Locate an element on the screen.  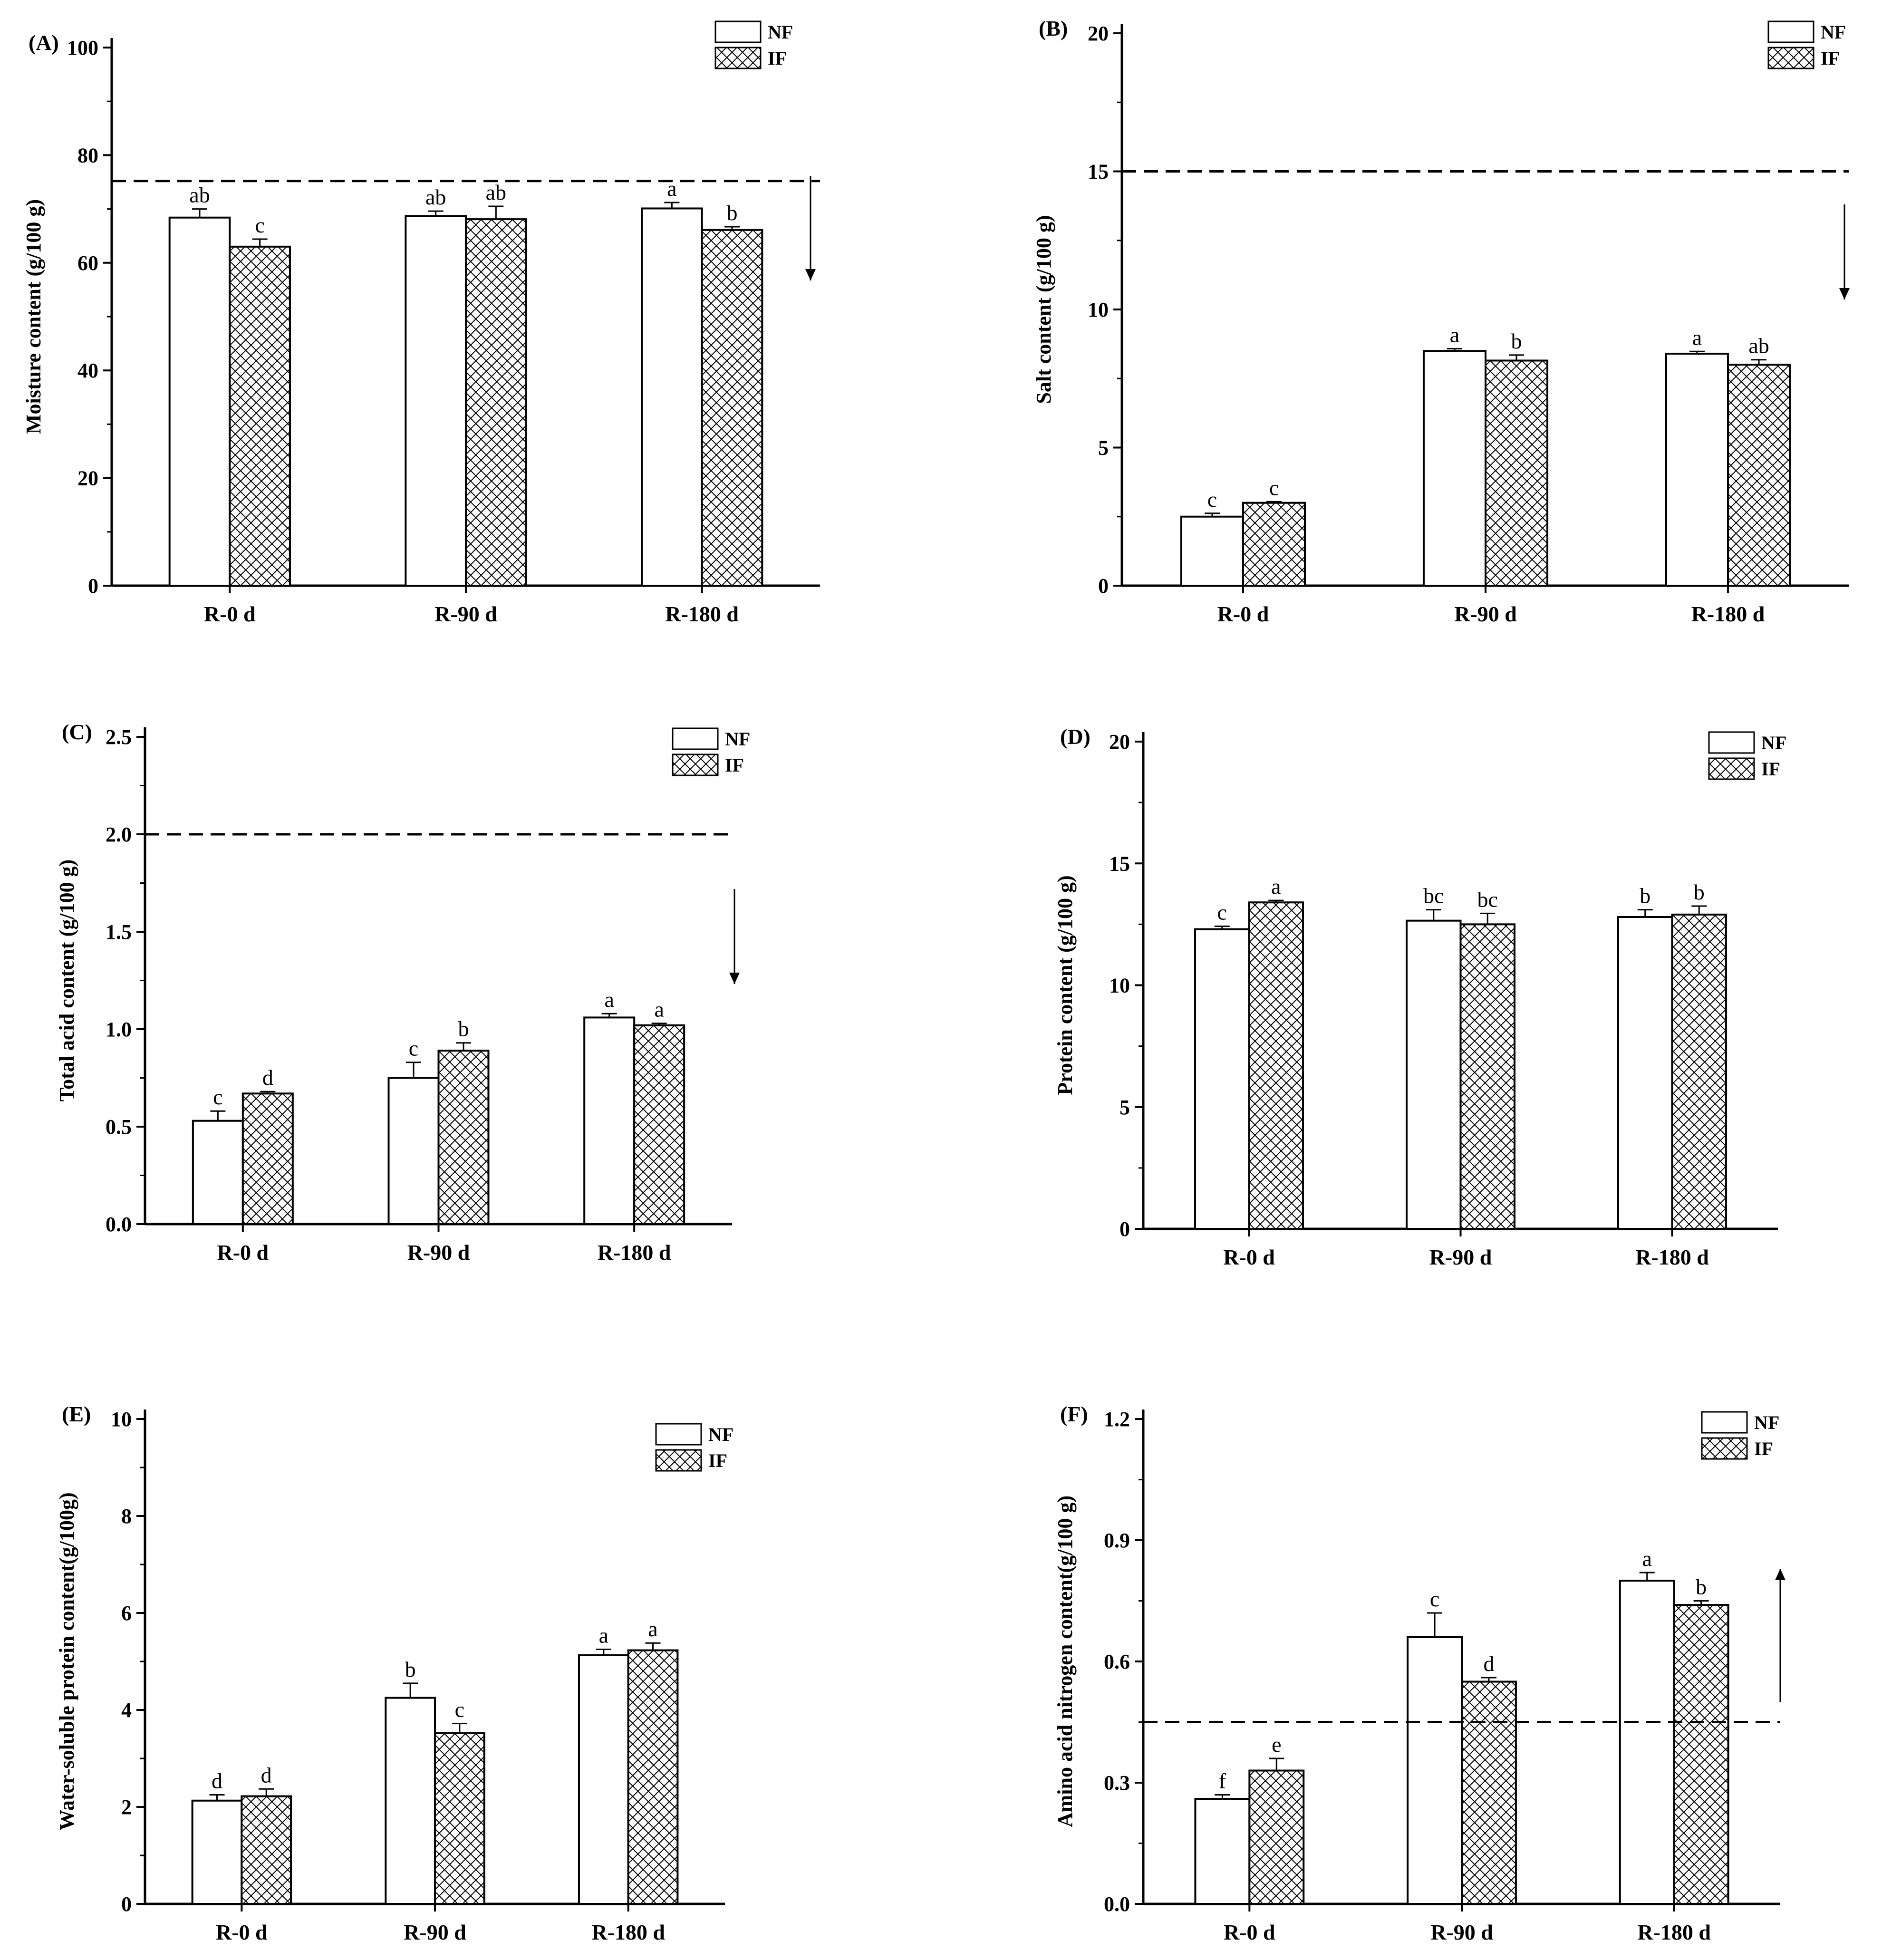
y-axis-title: Salt content (g/100 g) is located at coordinates (1043, 309).